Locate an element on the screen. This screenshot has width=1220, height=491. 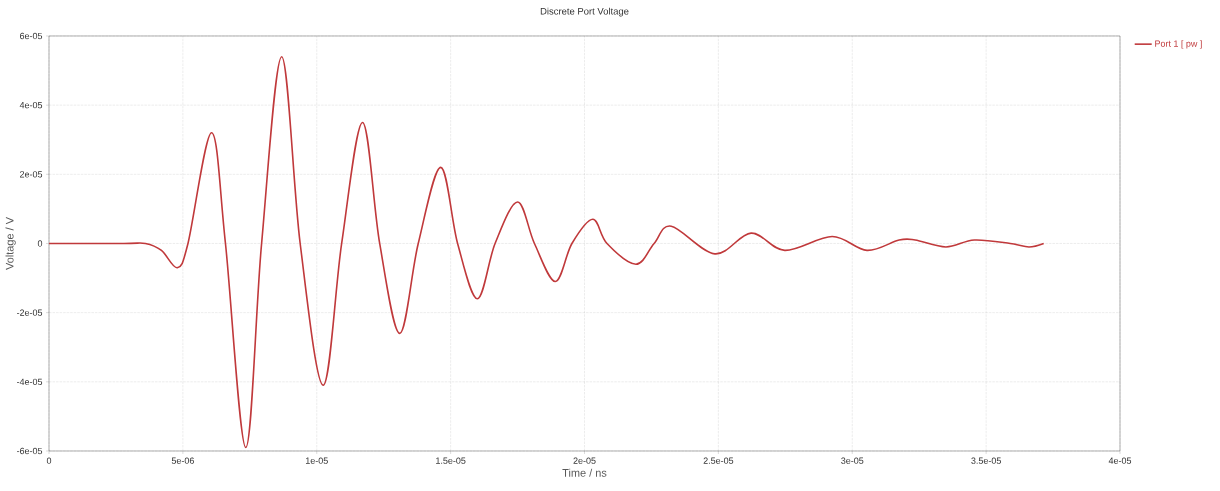
y-tick-label: 6e-05 is located at coordinates (31, 36).